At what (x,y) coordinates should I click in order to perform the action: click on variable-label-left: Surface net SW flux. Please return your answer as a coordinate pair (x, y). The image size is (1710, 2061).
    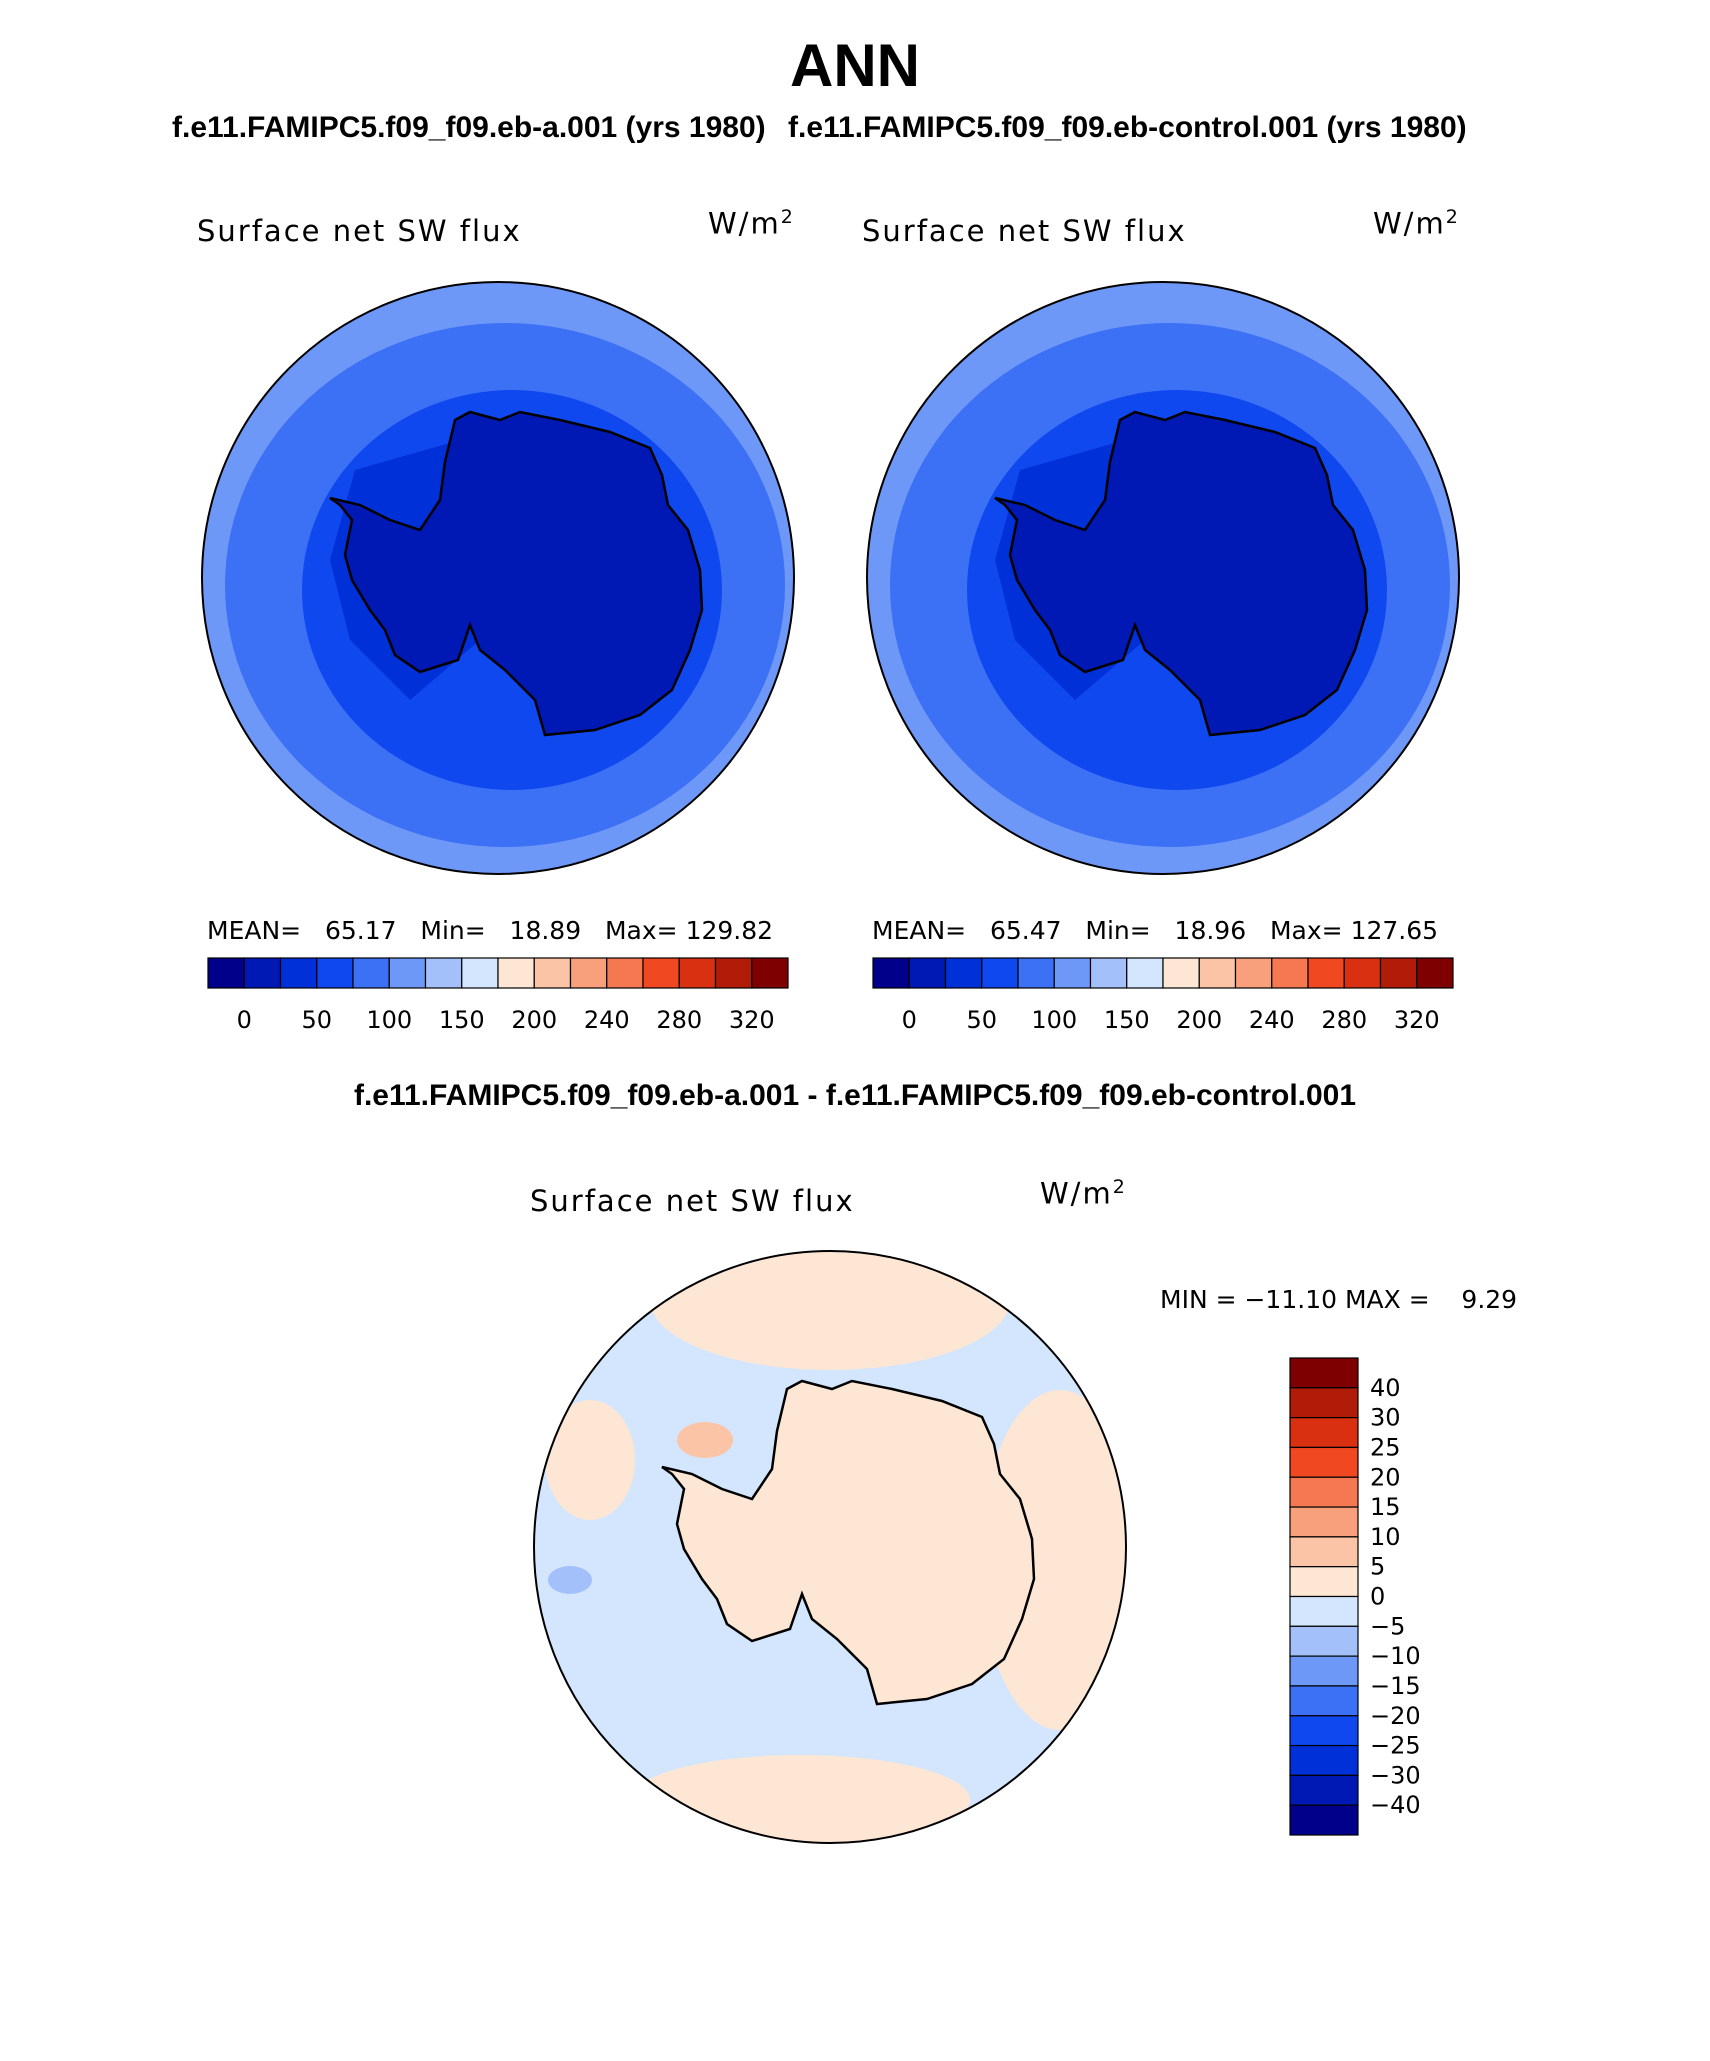
    Looking at the image, I should click on (359, 231).